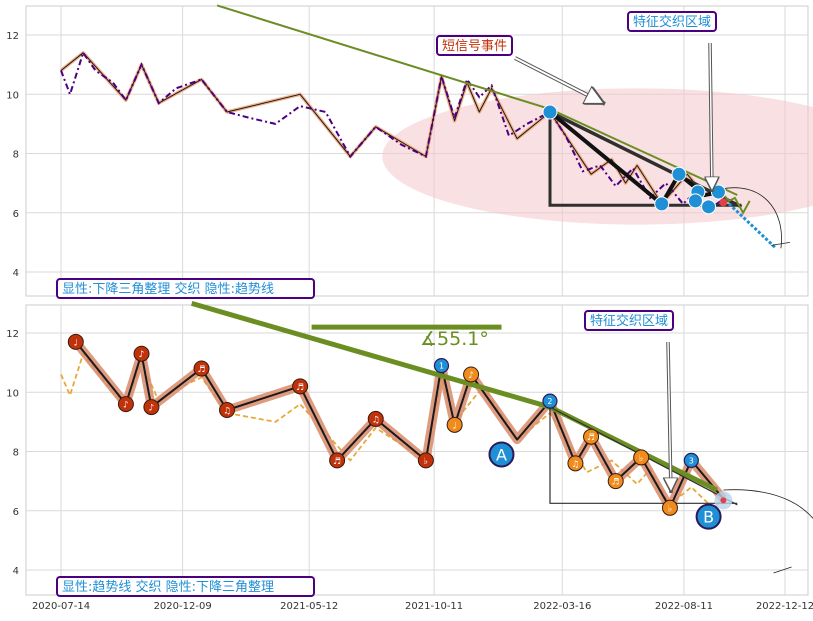 This screenshot has height=621, width=813. I want to click on bottom-y-tick-label: 10, so click(12, 393).